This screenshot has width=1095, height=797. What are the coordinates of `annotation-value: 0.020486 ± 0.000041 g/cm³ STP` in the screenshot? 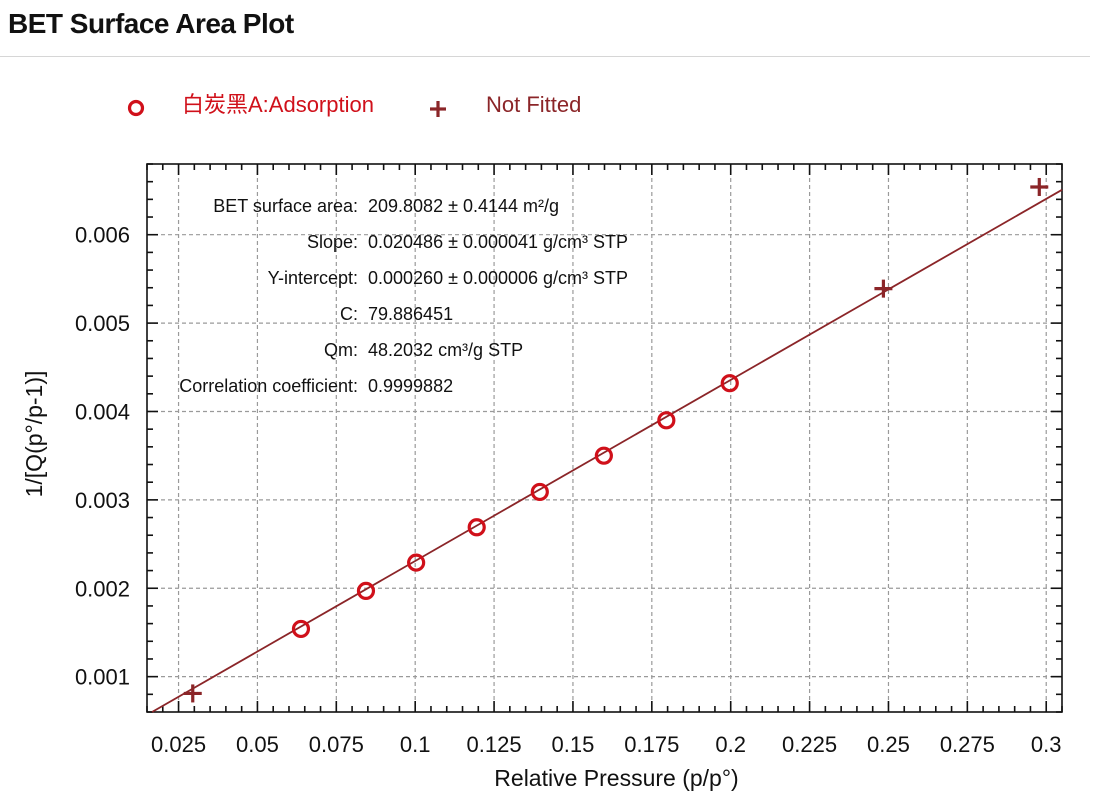 It's located at (498, 242).